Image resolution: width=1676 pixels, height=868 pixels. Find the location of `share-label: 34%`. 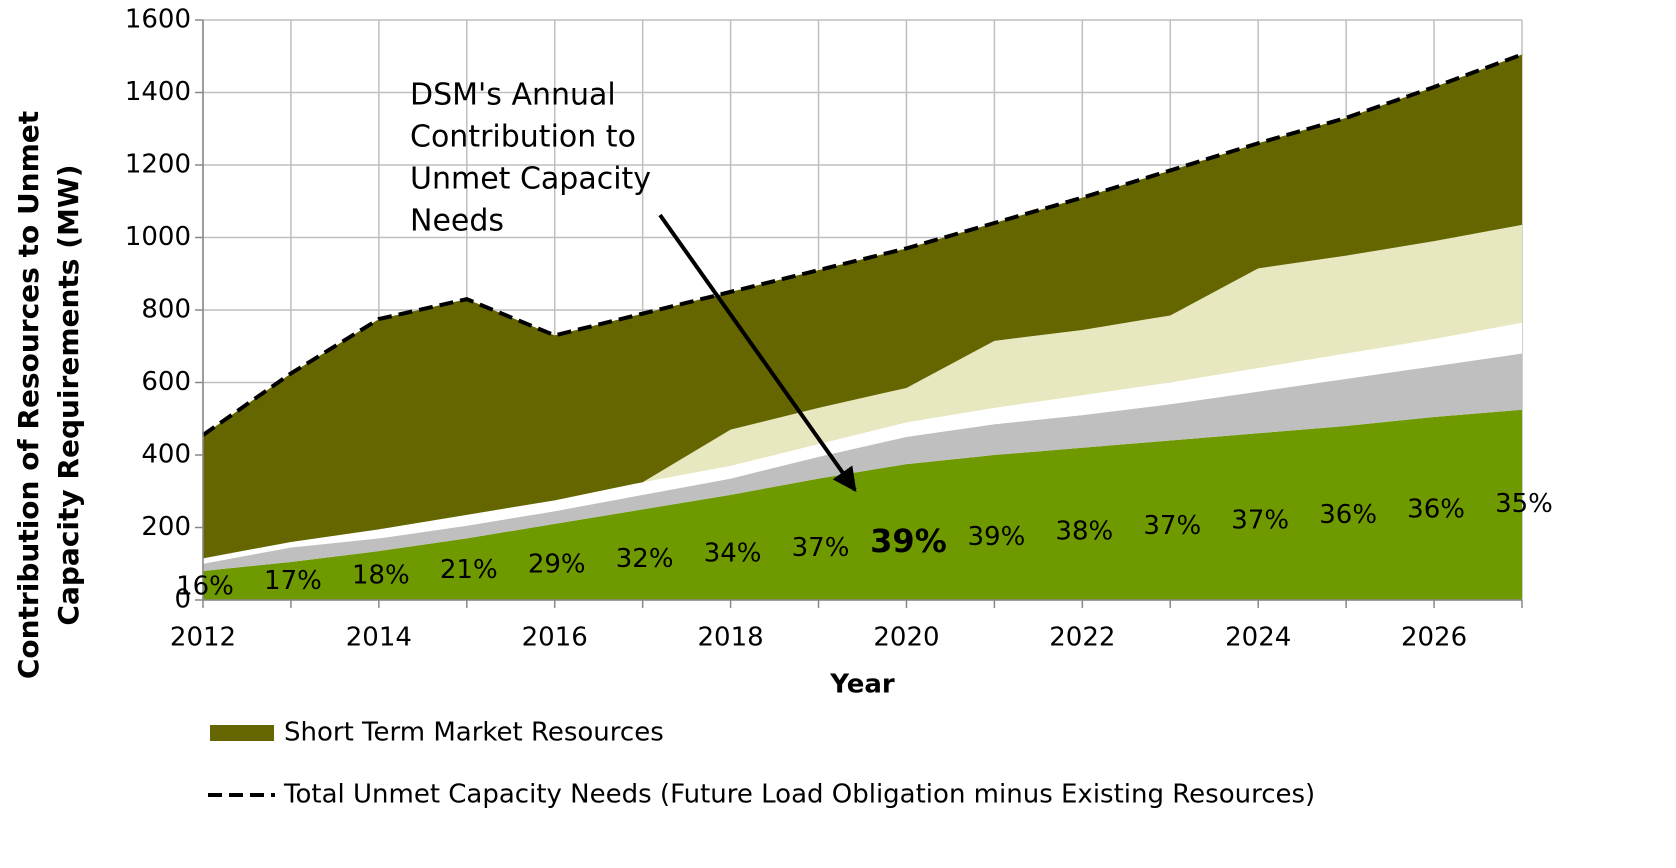

share-label: 34% is located at coordinates (733, 554).